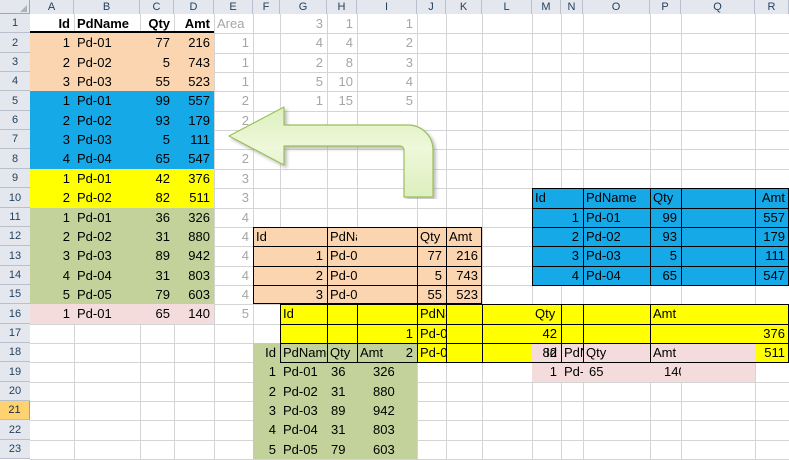  What do you see at coordinates (194, 7) in the screenshot?
I see `column-header-d: D` at bounding box center [194, 7].